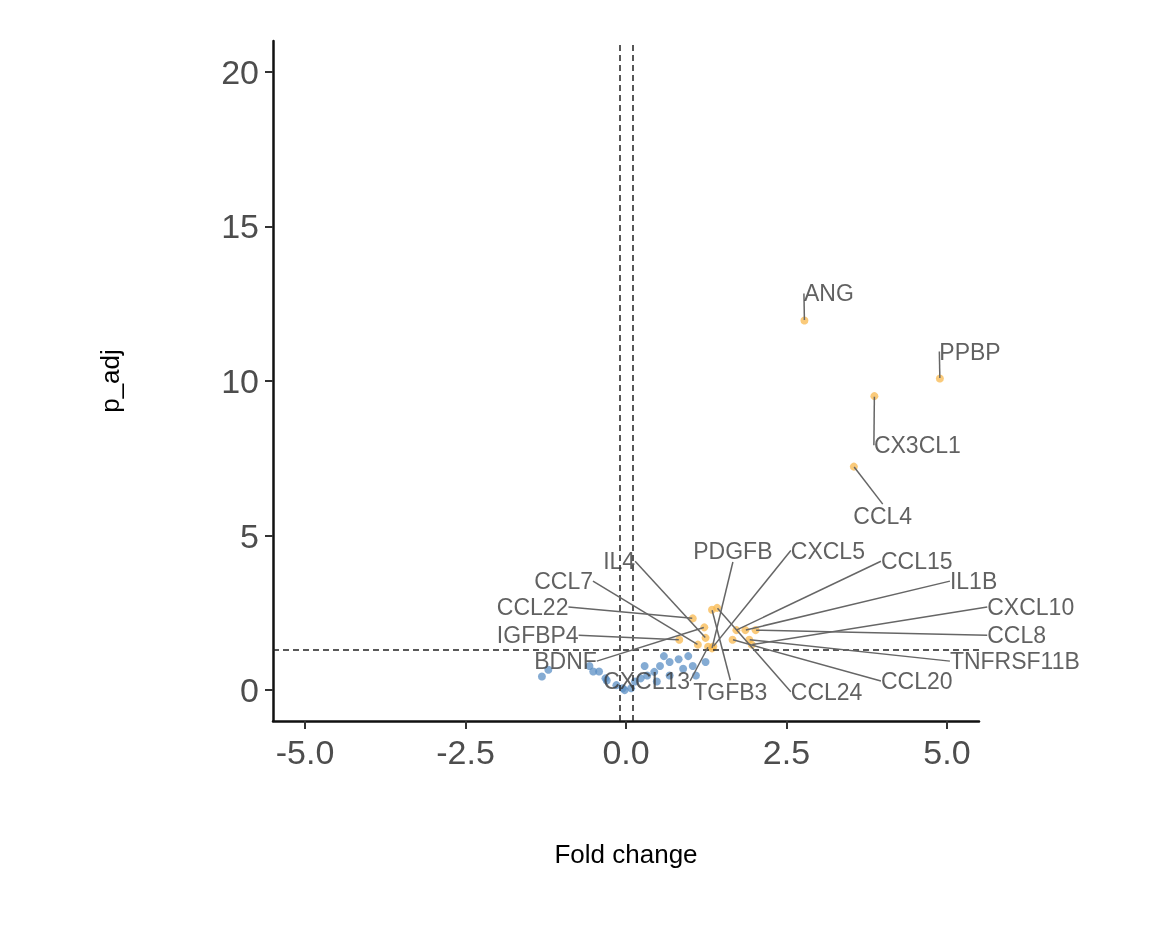 This screenshot has height=930, width=1169. What do you see at coordinates (110, 381) in the screenshot?
I see `y-axis-title: p_adj` at bounding box center [110, 381].